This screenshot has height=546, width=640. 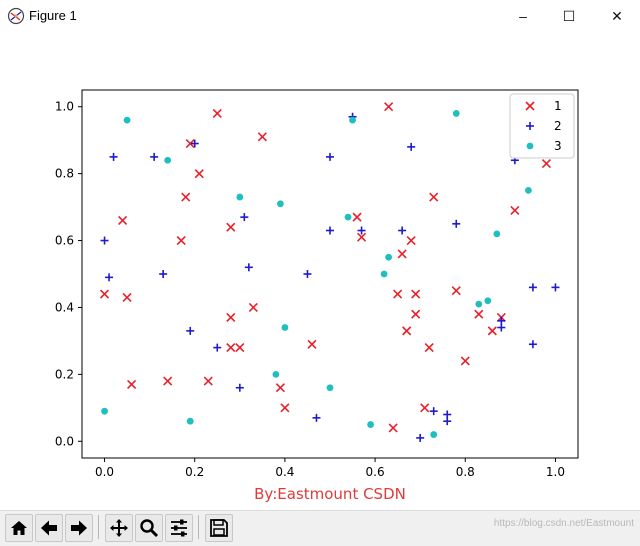 I want to click on x-axis: 0.0 0.2 0.4 0.6 0.8 1.0, so click(x=330, y=468).